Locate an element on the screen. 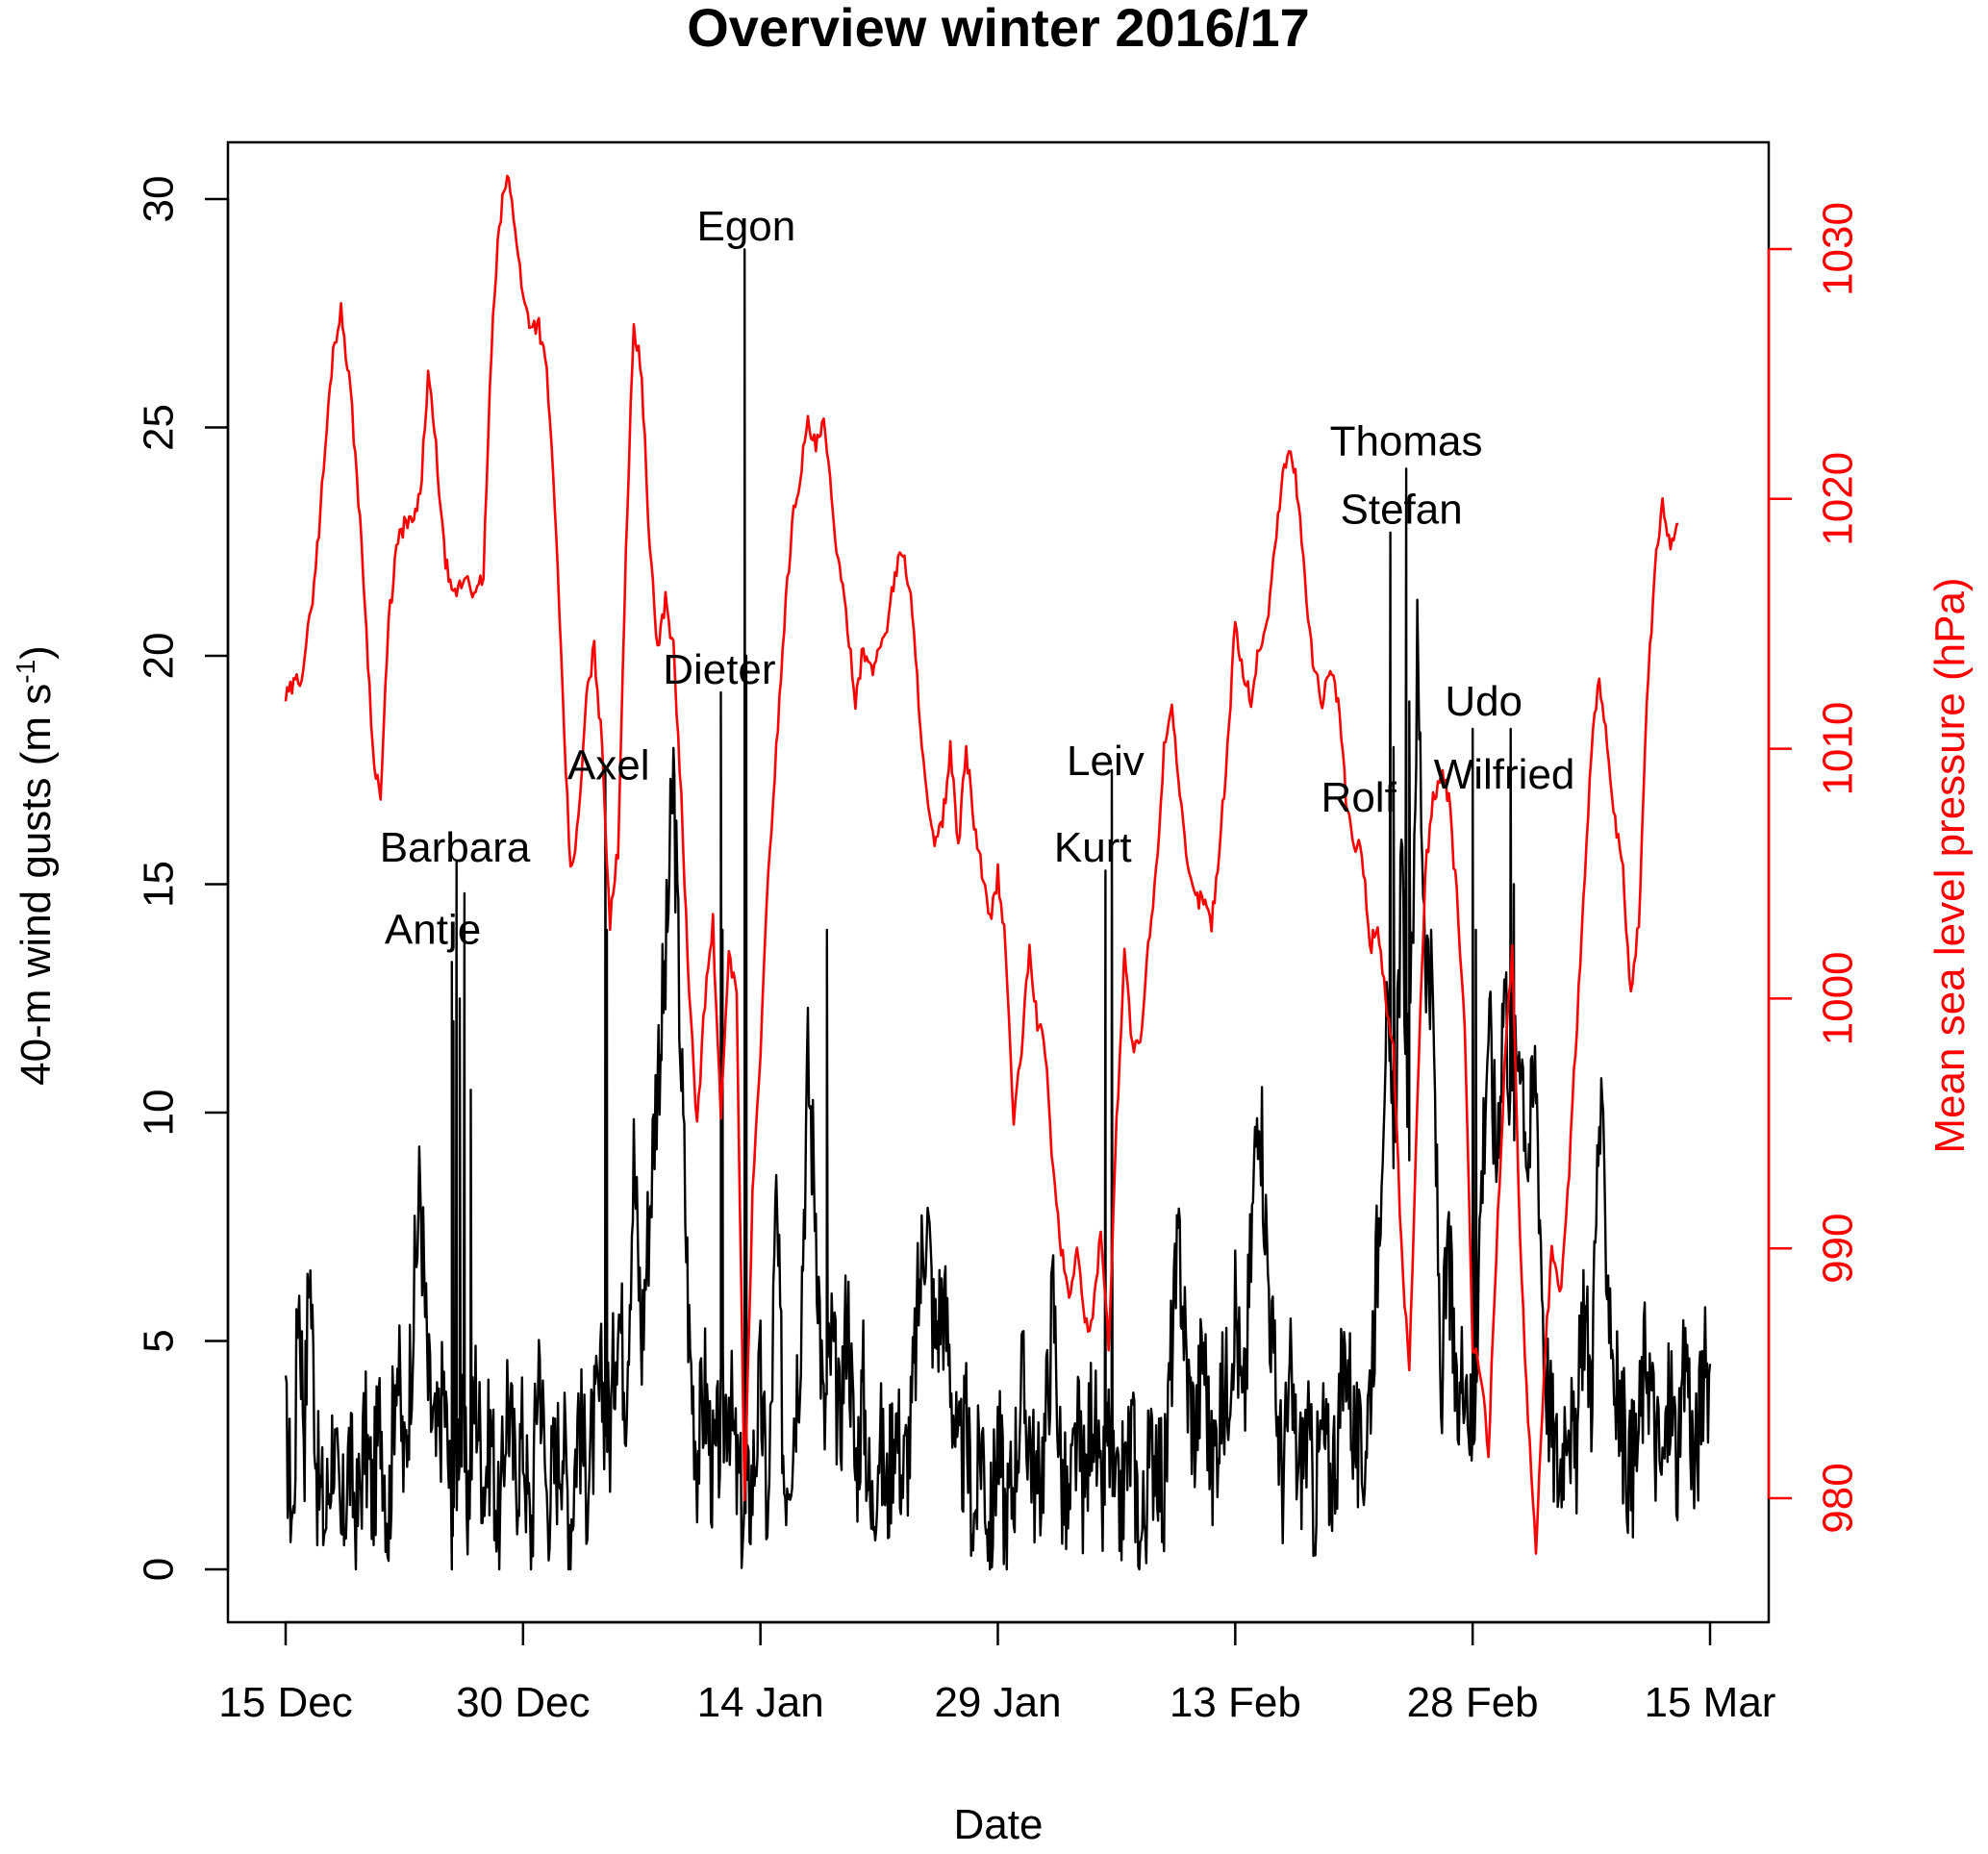 The image size is (1988, 1854). x-tick-label: 13 Feb is located at coordinates (1235, 1702).